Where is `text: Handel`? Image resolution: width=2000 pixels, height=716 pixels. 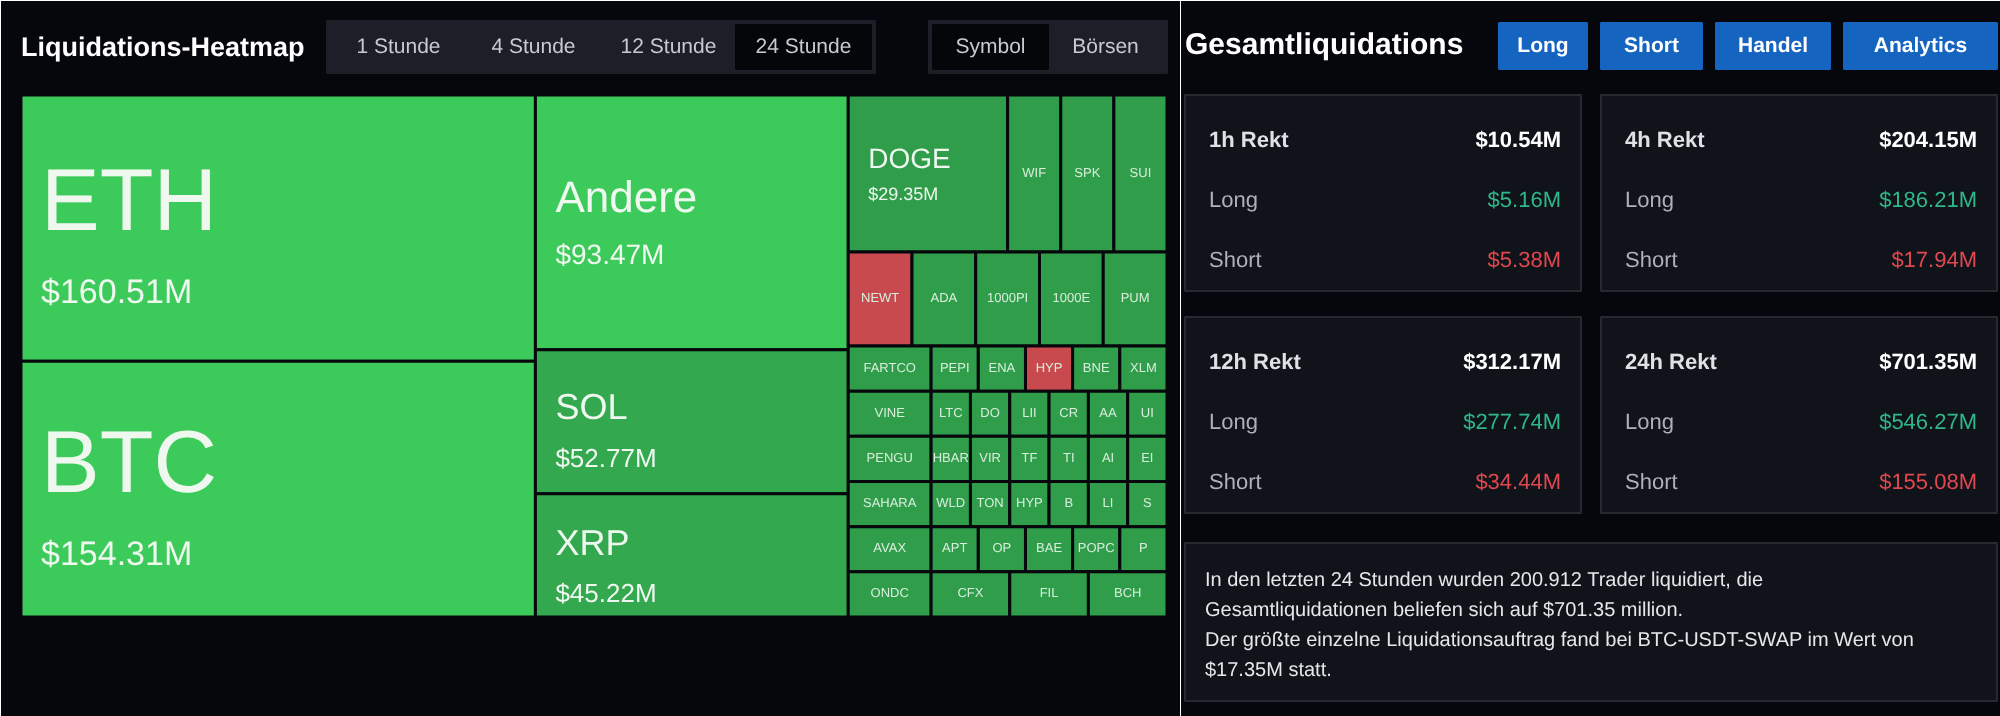
text: Handel is located at coordinates (1773, 46).